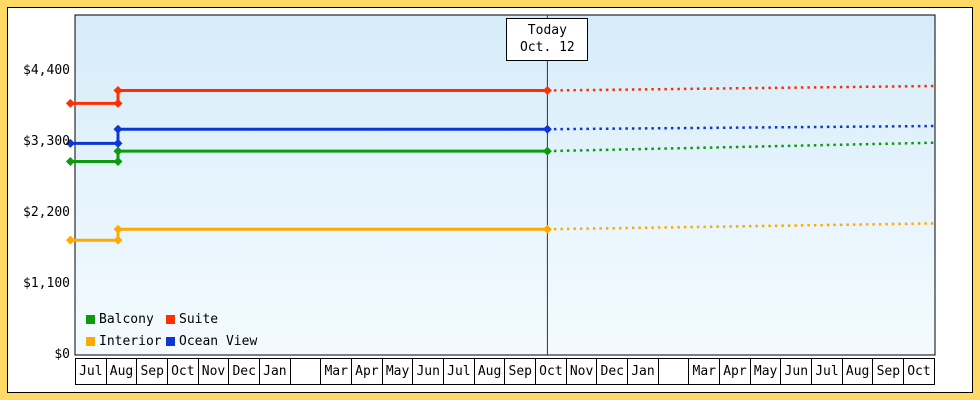 Image resolution: width=980 pixels, height=400 pixels. I want to click on series-interior, so click(500, 233).